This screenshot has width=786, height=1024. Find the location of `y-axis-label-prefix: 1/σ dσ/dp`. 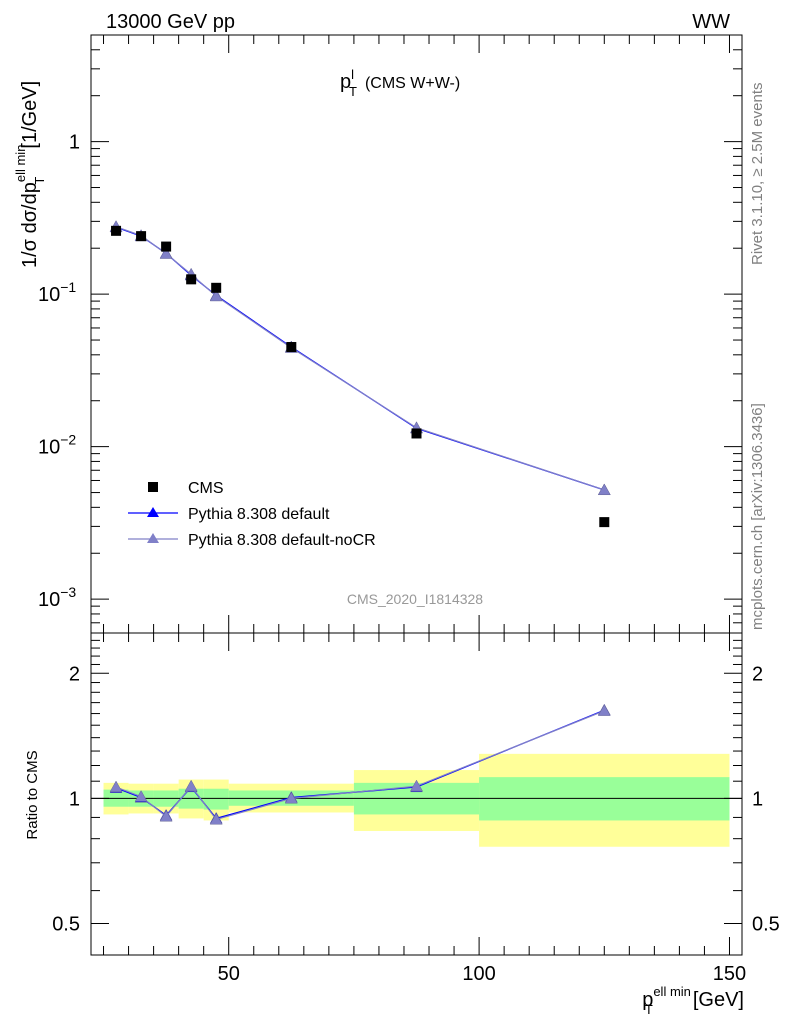

y-axis-label-prefix: 1/σ dσ/dp is located at coordinates (30, 225).